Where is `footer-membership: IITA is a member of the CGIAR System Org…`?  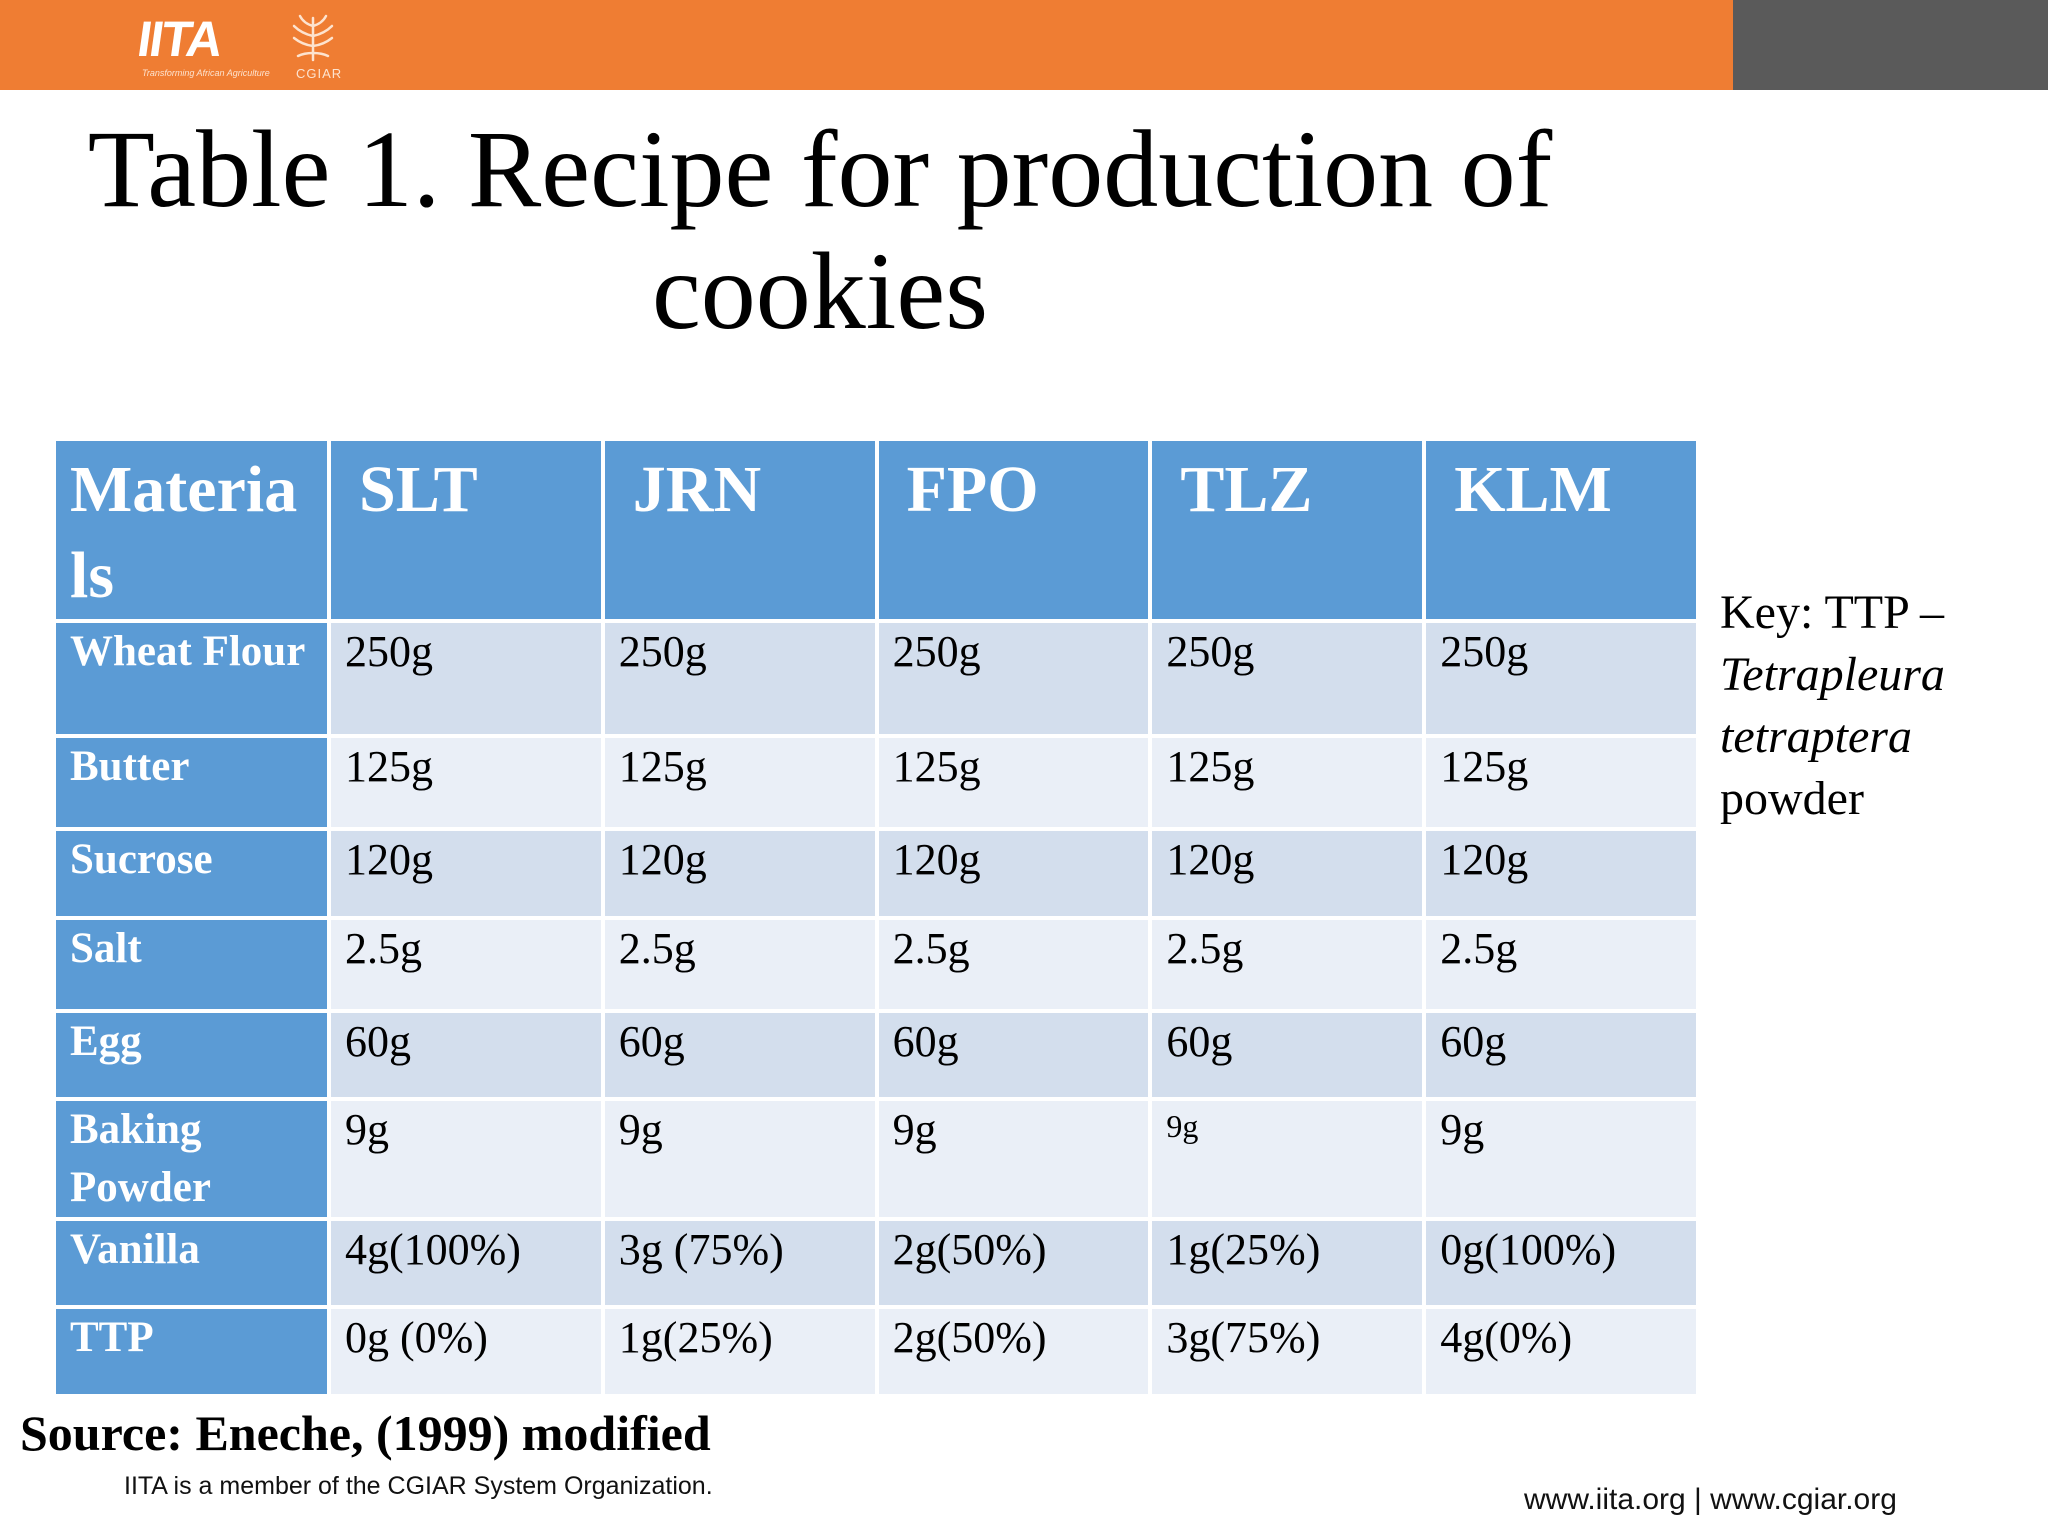
footer-membership: IITA is a member of the CGIAR System Org… is located at coordinates (418, 1486).